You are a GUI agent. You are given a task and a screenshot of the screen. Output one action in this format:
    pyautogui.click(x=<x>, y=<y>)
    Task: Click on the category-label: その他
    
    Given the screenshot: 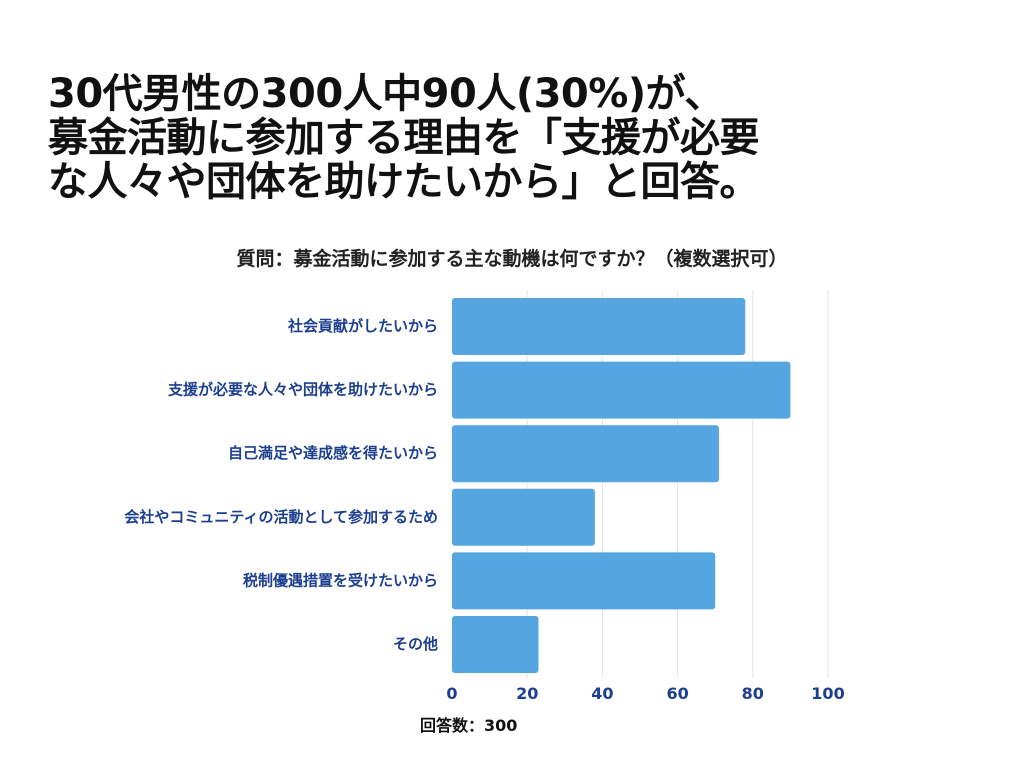 What is the action you would take?
    pyautogui.click(x=415, y=644)
    